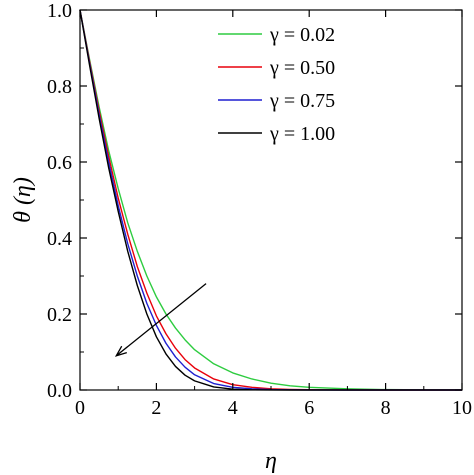 The width and height of the screenshot is (474, 475). What do you see at coordinates (59, 163) in the screenshot?
I see `y-tick-label: 0.6` at bounding box center [59, 163].